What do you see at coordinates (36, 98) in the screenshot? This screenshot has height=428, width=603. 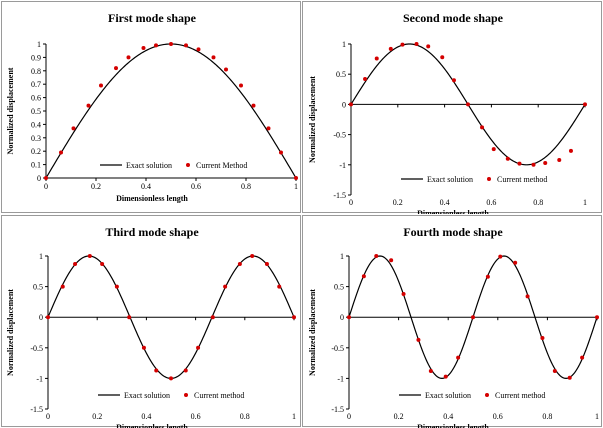 I see `y-tick-label: 0.6` at bounding box center [36, 98].